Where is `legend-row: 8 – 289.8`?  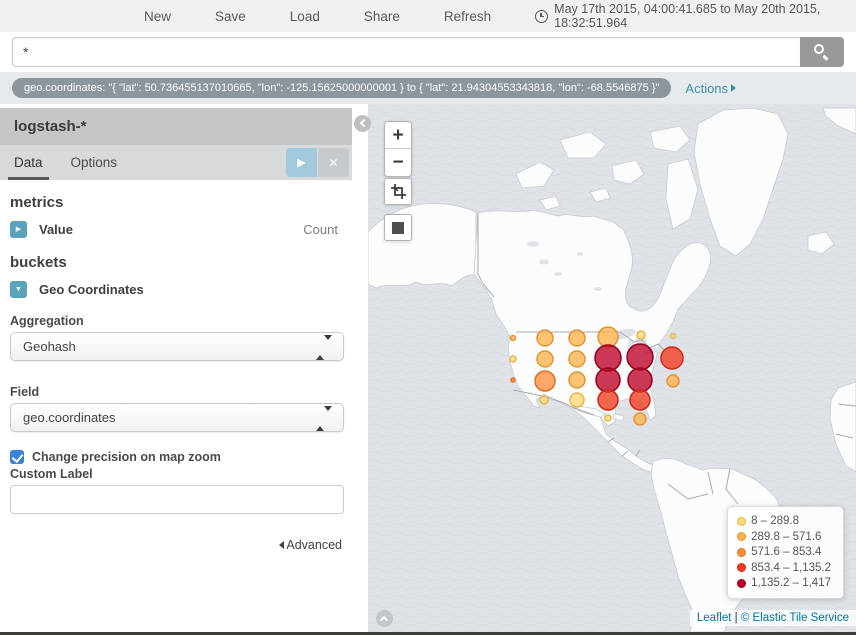 legend-row: 8 – 289.8 is located at coordinates (784, 522).